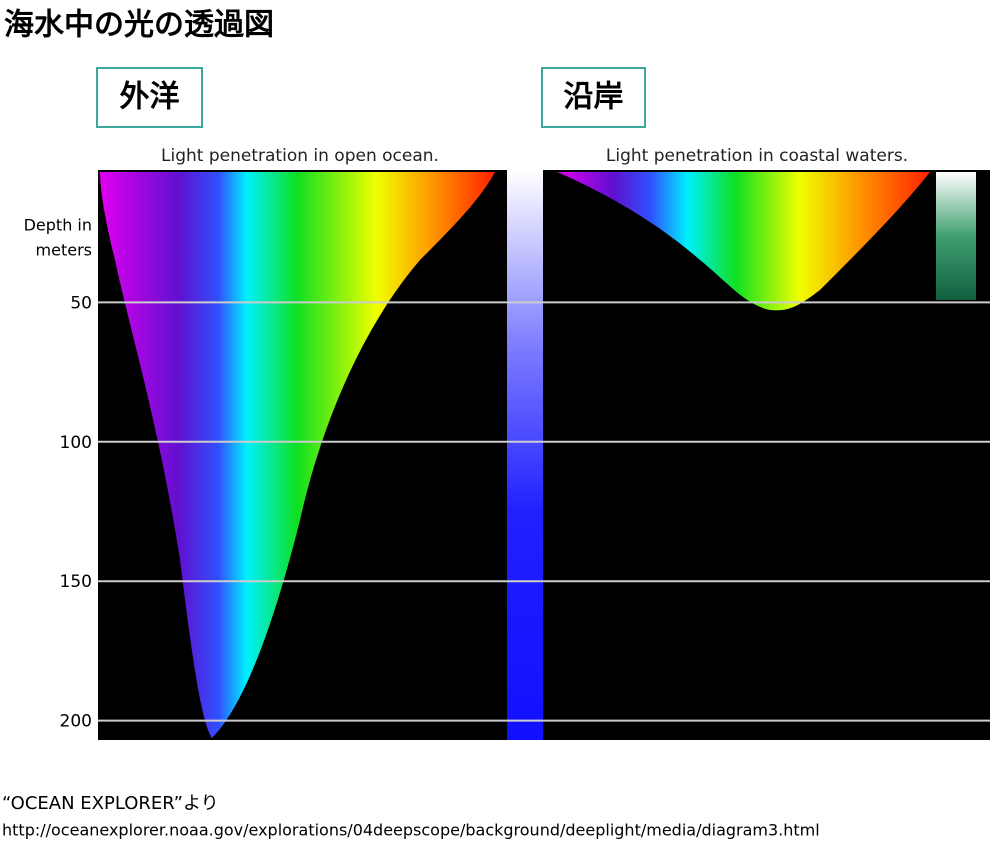  What do you see at coordinates (76, 443) in the screenshot?
I see `tick-label: 100` at bounding box center [76, 443].